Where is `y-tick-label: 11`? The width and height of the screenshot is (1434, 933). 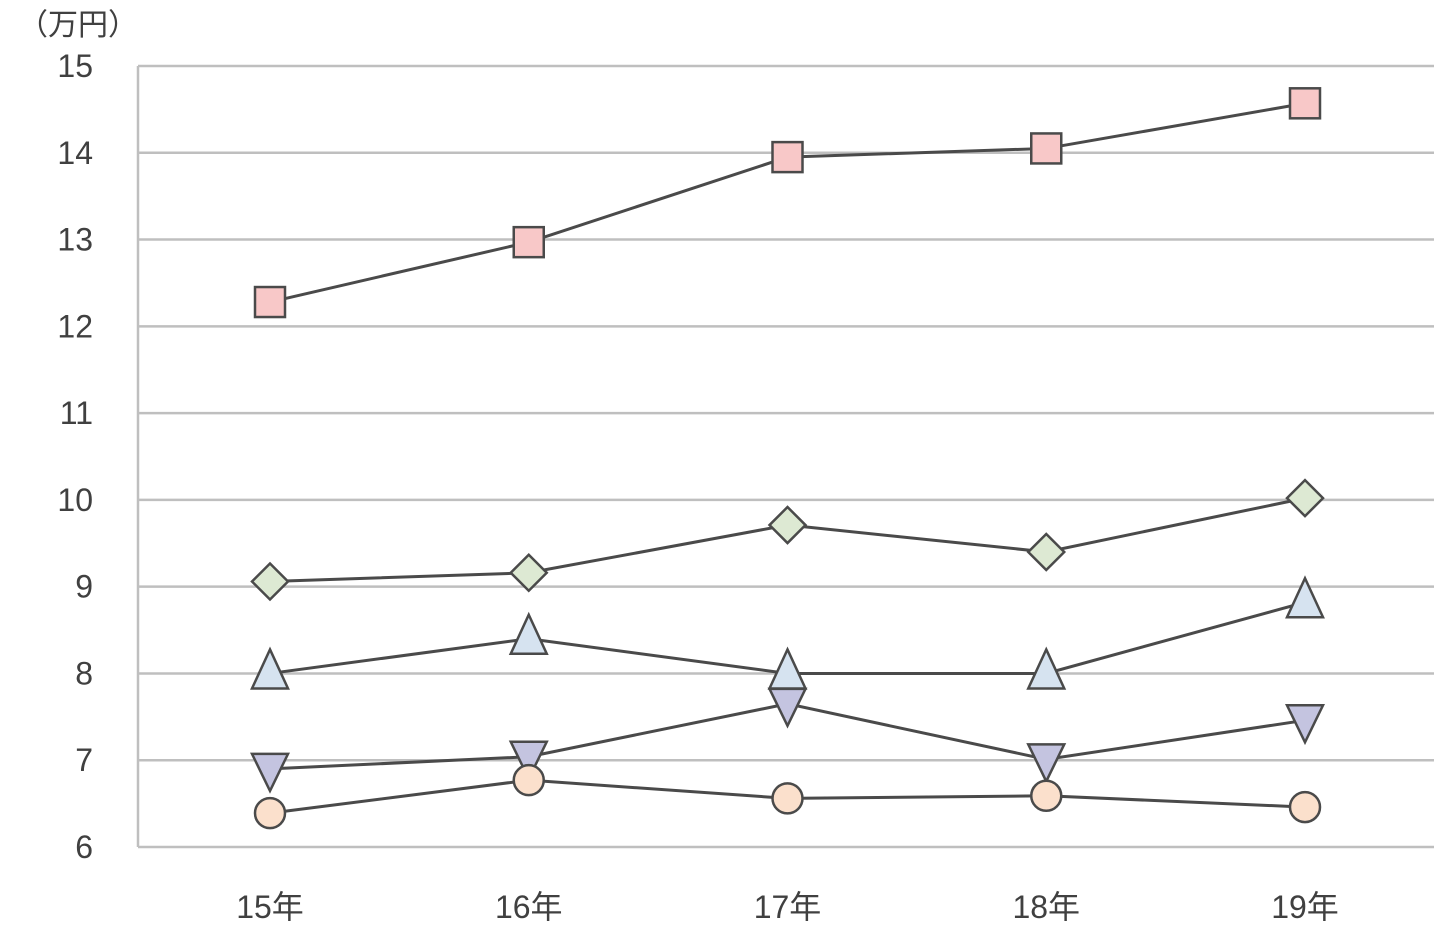
y-tick-label: 11 is located at coordinates (76, 413).